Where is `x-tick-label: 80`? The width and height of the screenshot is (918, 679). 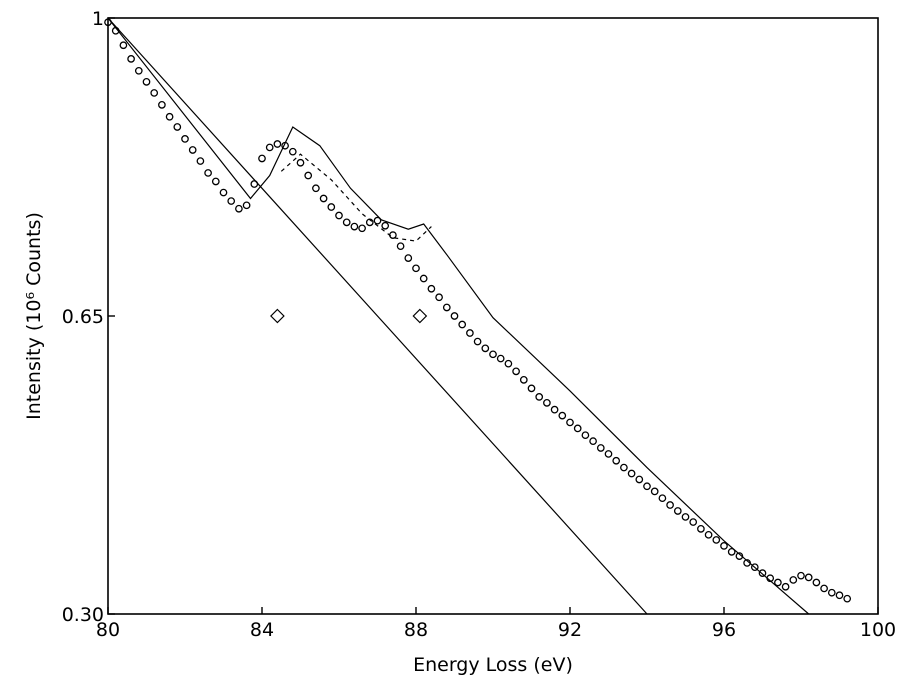 x-tick-label: 80 is located at coordinates (108, 630).